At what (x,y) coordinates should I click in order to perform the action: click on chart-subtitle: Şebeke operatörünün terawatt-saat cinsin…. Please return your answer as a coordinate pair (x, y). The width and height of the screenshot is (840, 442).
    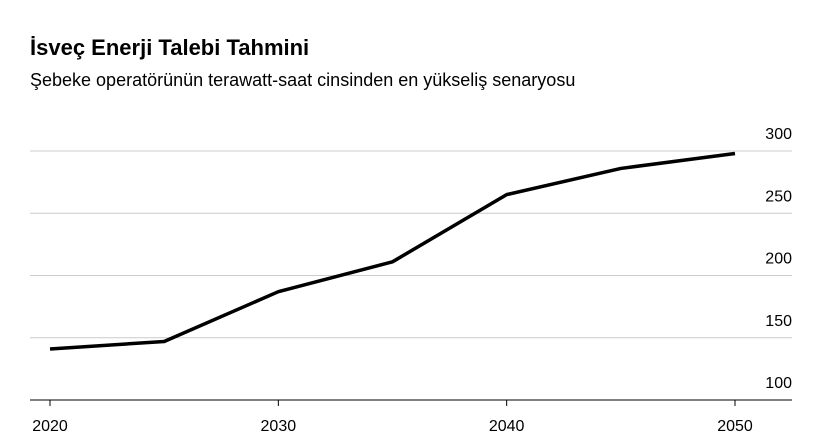
    Looking at the image, I should click on (302, 80).